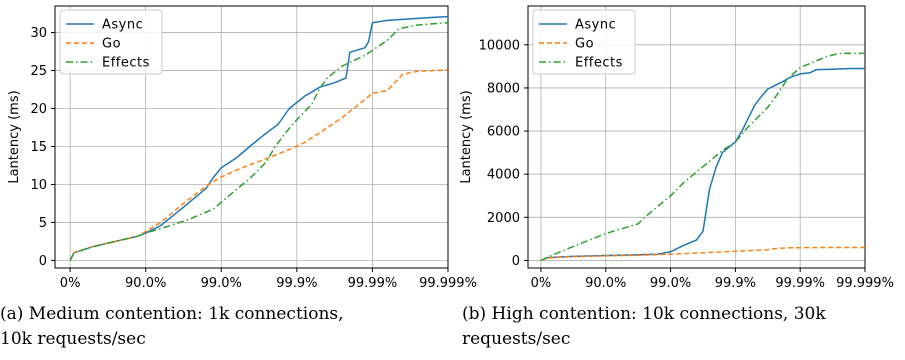 Image resolution: width=905 pixels, height=360 pixels. I want to click on y-tick-label: 20, so click(38, 109).